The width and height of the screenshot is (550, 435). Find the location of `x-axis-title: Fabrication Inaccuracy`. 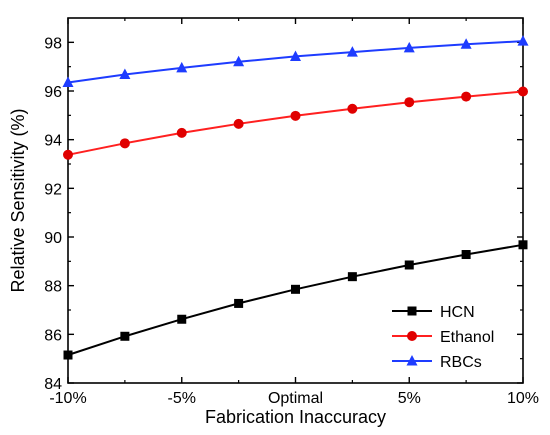

x-axis-title: Fabrication Inaccuracy is located at coordinates (295, 417).